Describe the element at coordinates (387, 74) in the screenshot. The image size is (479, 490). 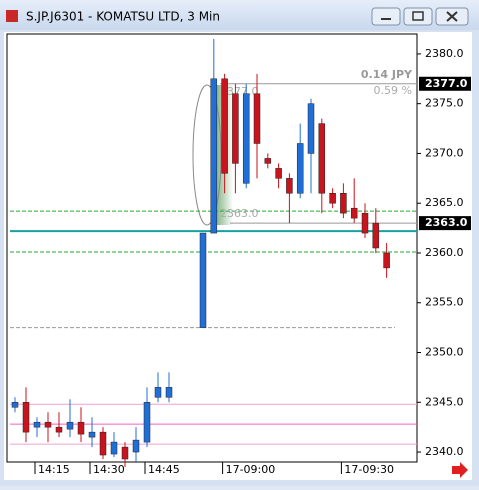
I see `ruler-change: 0.14 JPY` at that location.